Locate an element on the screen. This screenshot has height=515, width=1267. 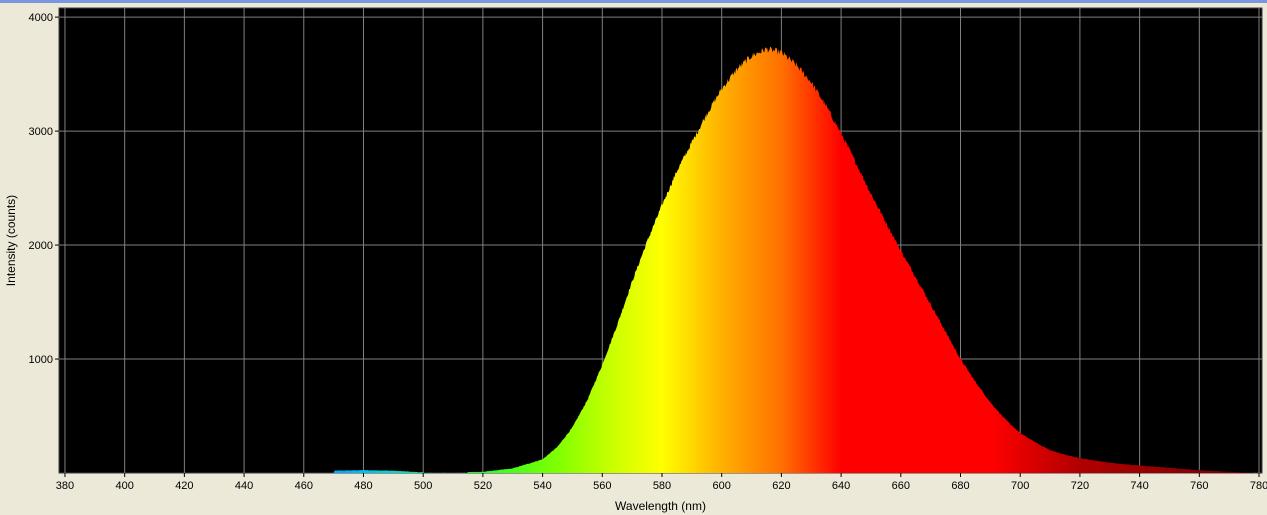
x-tick-label: 520 is located at coordinates (483, 486).